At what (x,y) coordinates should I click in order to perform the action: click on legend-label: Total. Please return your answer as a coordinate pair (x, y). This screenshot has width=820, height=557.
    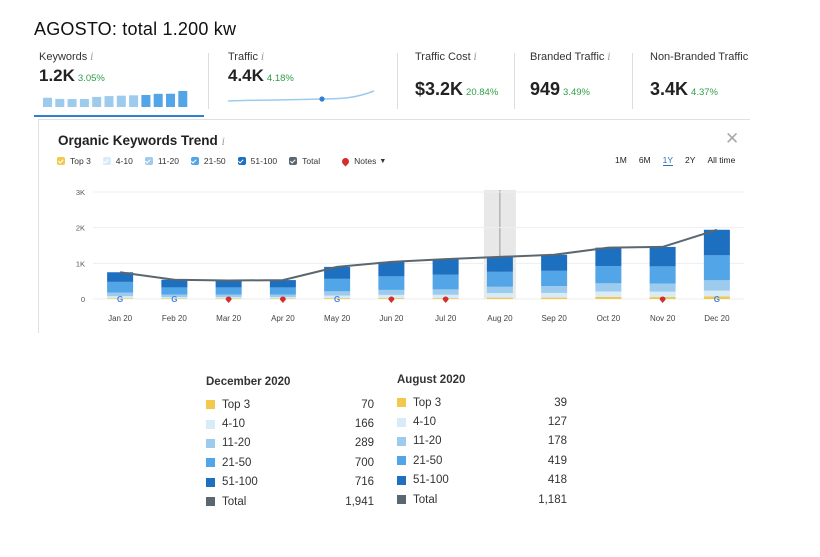
    Looking at the image, I should click on (311, 161).